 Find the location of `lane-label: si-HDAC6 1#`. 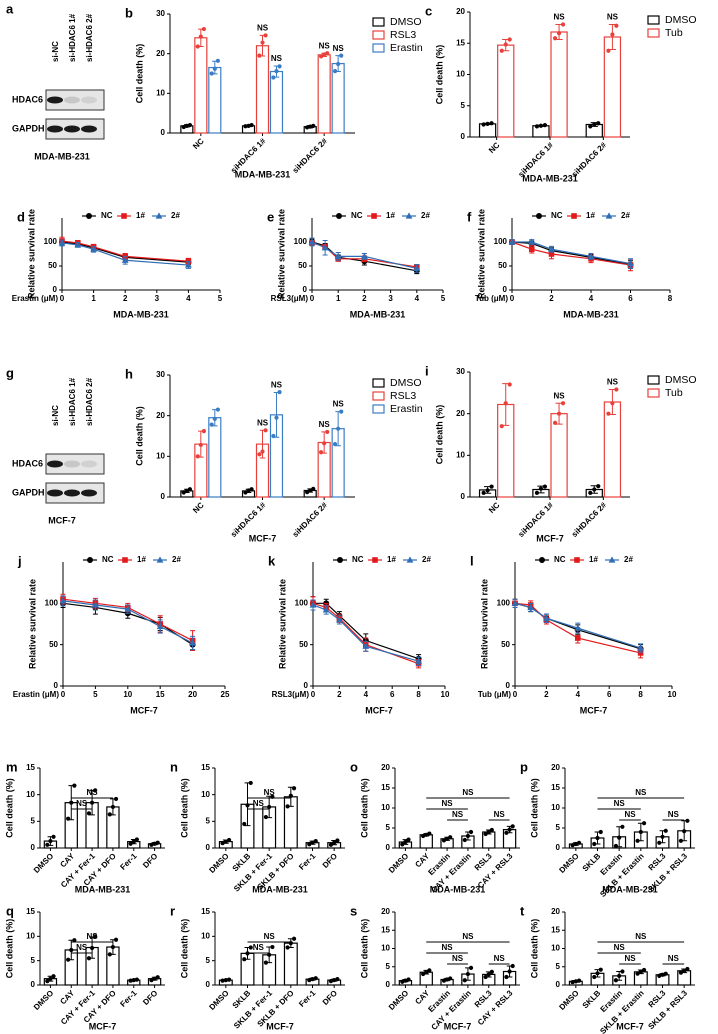

lane-label: si-HDAC6 1# is located at coordinates (72, 401).